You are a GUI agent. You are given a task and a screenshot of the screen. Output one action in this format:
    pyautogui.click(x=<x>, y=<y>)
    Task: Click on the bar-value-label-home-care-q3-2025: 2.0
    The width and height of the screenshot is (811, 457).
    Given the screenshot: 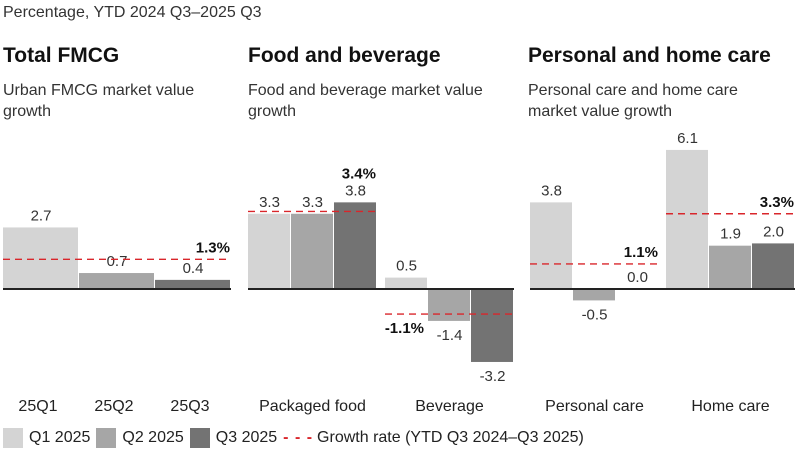 What is the action you would take?
    pyautogui.click(x=773, y=231)
    